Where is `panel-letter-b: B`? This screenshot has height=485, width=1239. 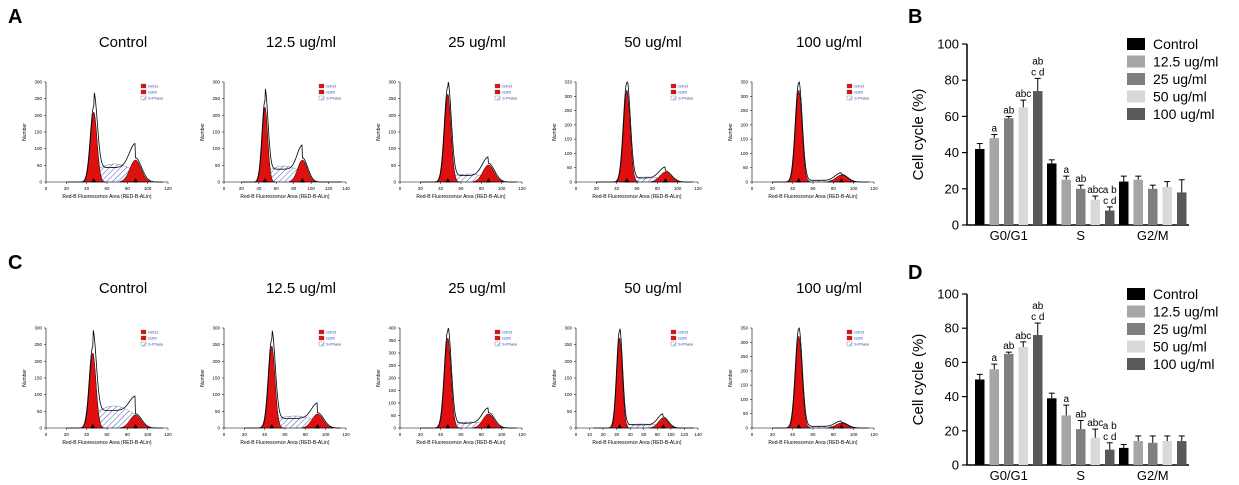 panel-letter-b: B is located at coordinates (915, 17).